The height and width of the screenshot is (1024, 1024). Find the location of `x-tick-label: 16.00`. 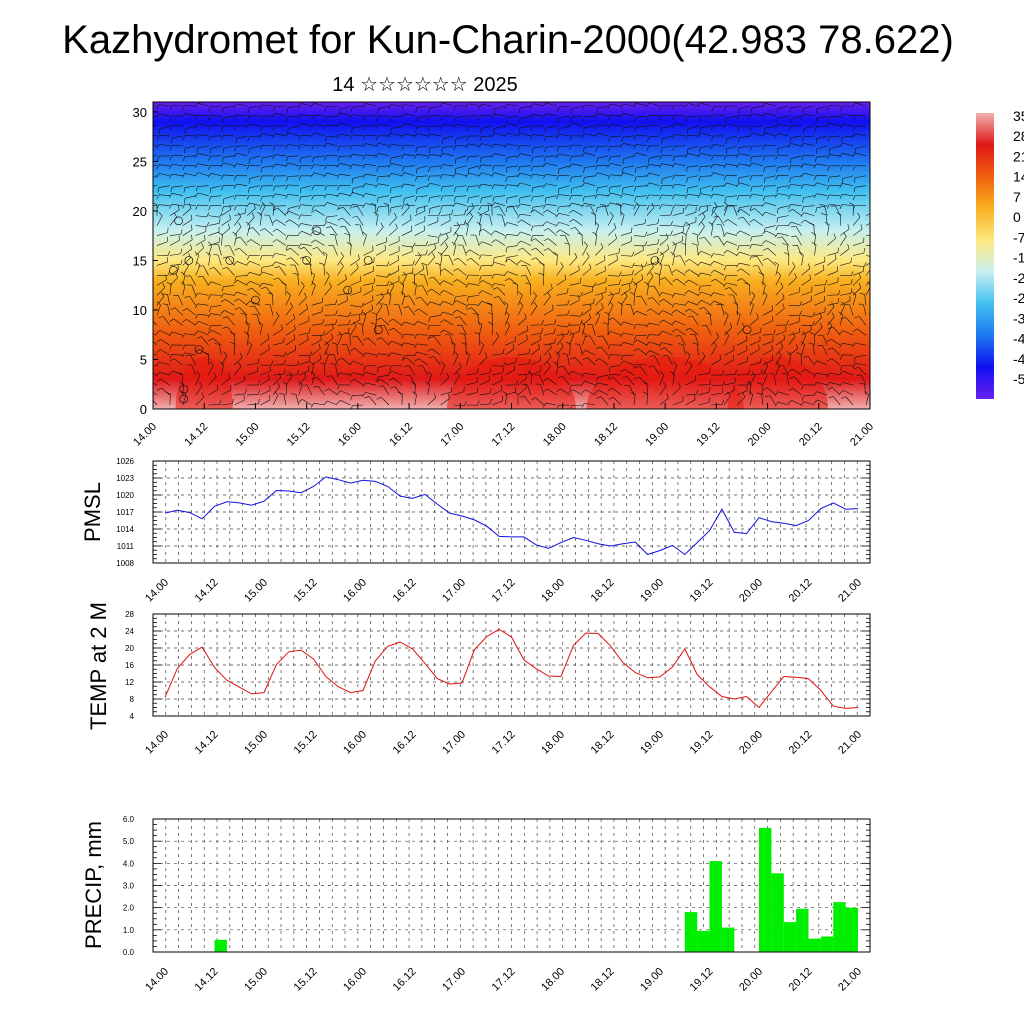

x-tick-label: 16.00 is located at coordinates (355, 743).